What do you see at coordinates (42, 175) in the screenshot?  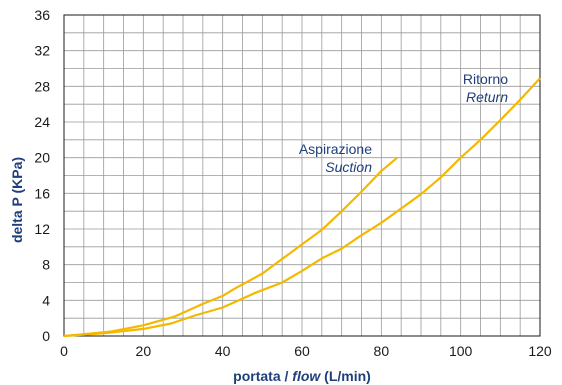 I see `y-axis-ticks: 0 4 8 12 16 20 24 28 32 36` at bounding box center [42, 175].